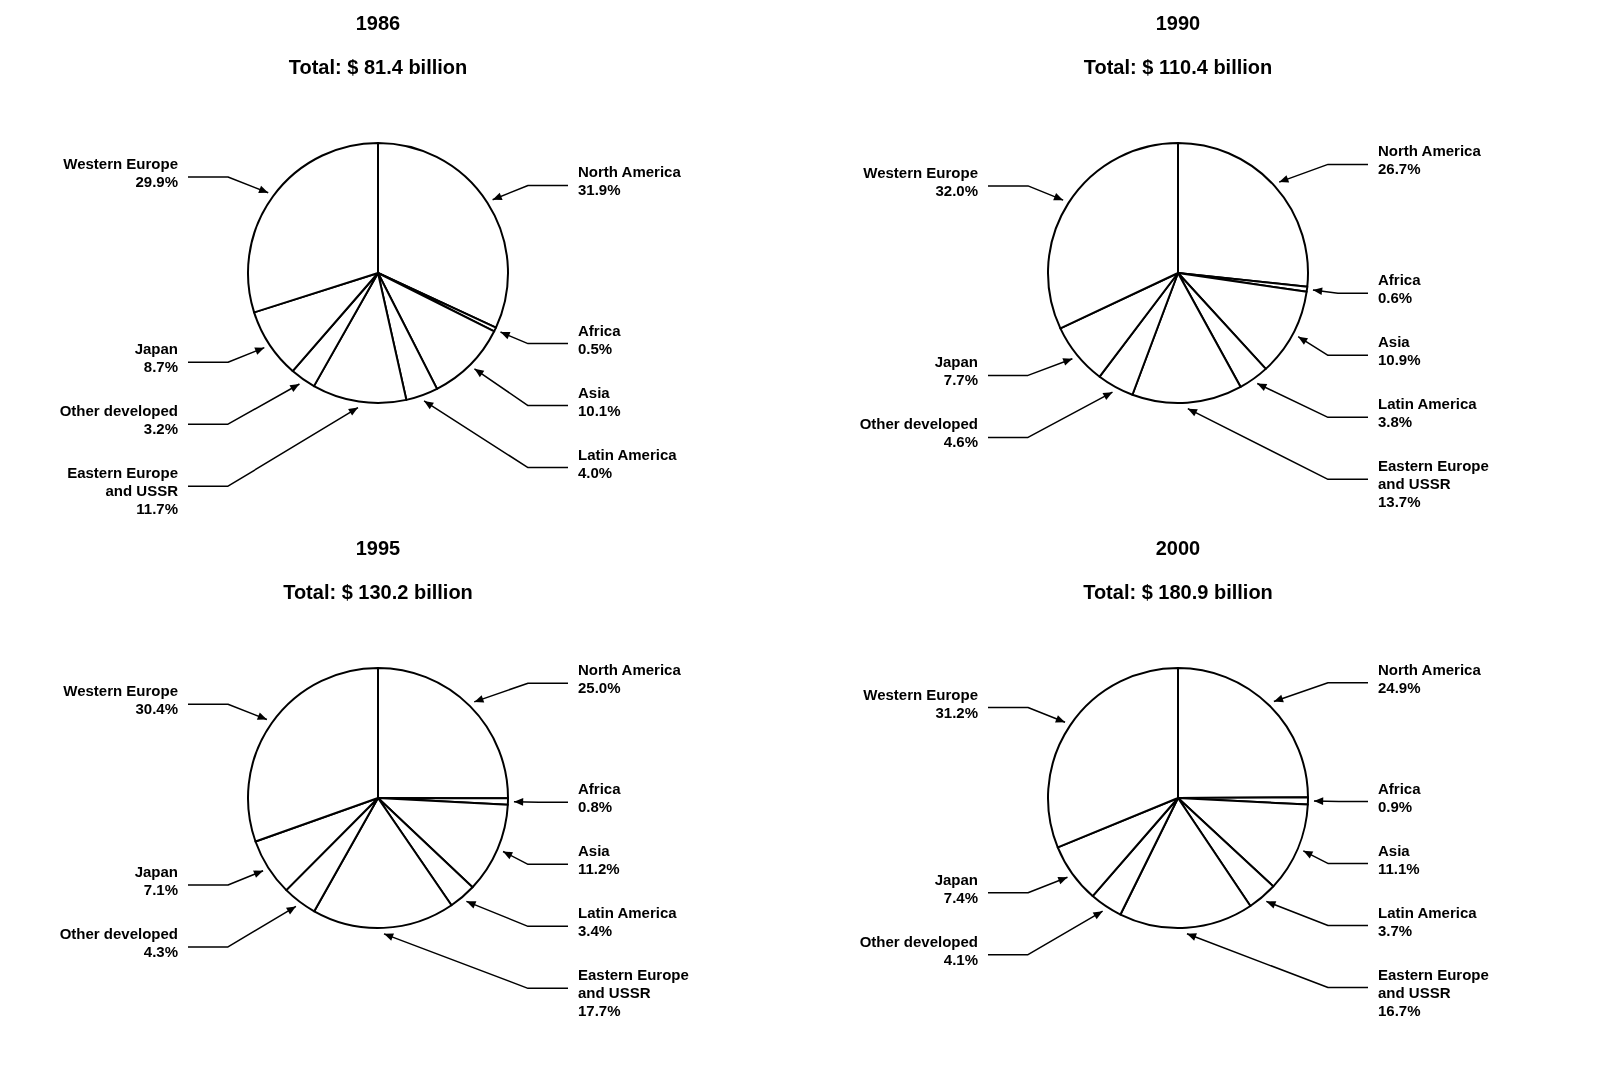  What do you see at coordinates (1395, 806) in the screenshot?
I see `data-label: 0.9%` at bounding box center [1395, 806].